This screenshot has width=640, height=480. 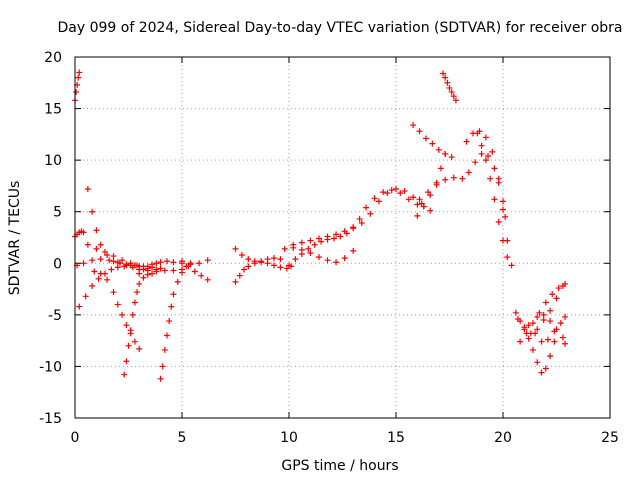 I want to click on x-tick-label: 0, so click(x=75, y=438).